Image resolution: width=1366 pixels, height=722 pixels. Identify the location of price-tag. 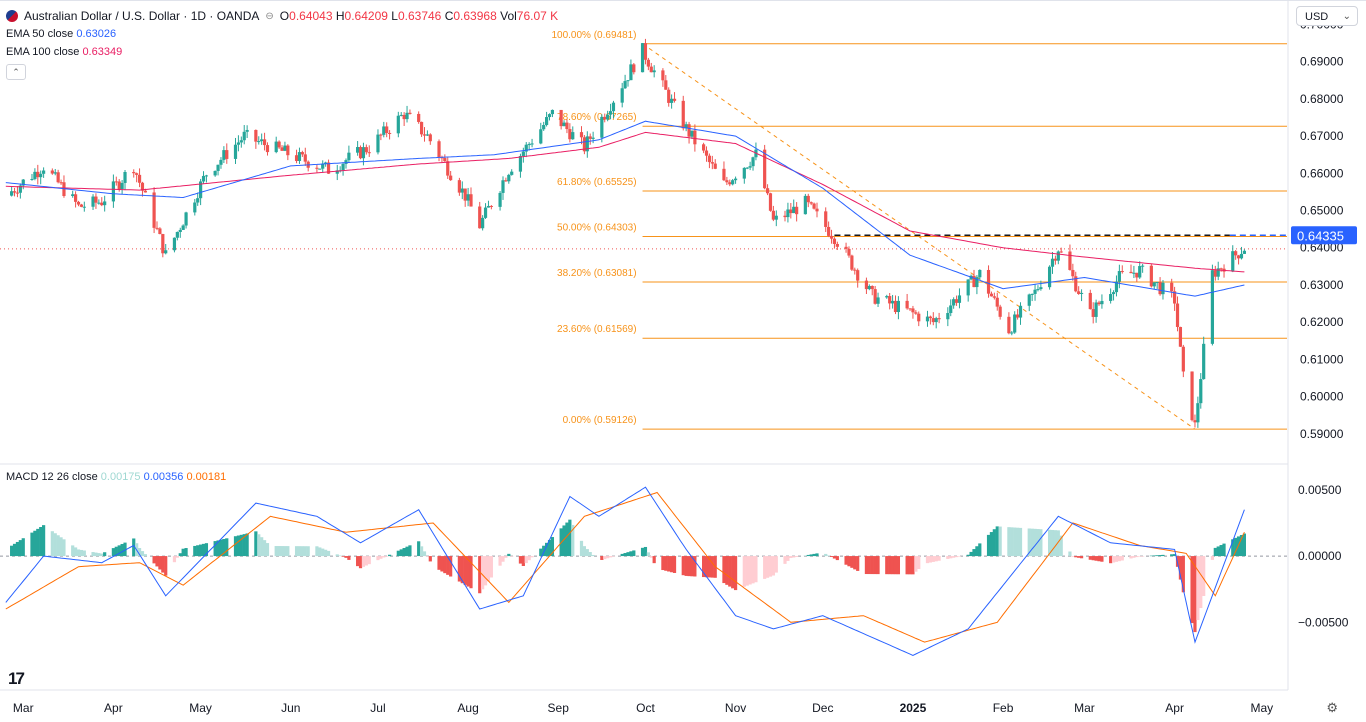
(1324, 235).